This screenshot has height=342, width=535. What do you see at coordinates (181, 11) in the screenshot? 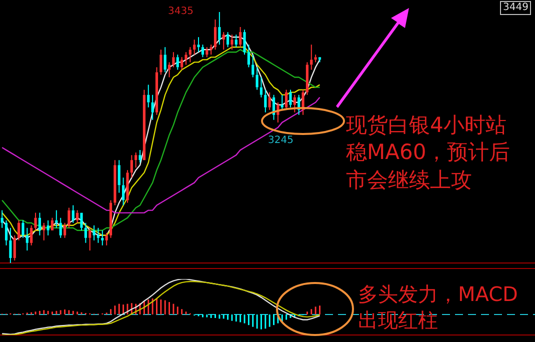
I see `annotation: 3435` at bounding box center [181, 11].